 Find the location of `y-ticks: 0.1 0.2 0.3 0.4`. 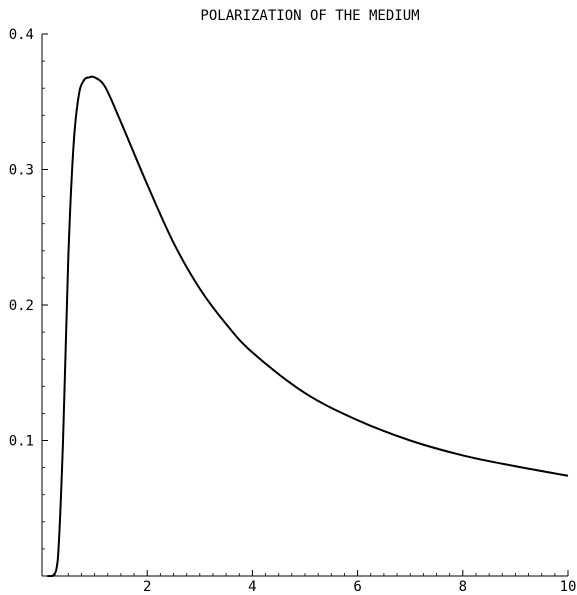

y-ticks: 0.1 0.2 0.3 0.4 is located at coordinates (28, 288).